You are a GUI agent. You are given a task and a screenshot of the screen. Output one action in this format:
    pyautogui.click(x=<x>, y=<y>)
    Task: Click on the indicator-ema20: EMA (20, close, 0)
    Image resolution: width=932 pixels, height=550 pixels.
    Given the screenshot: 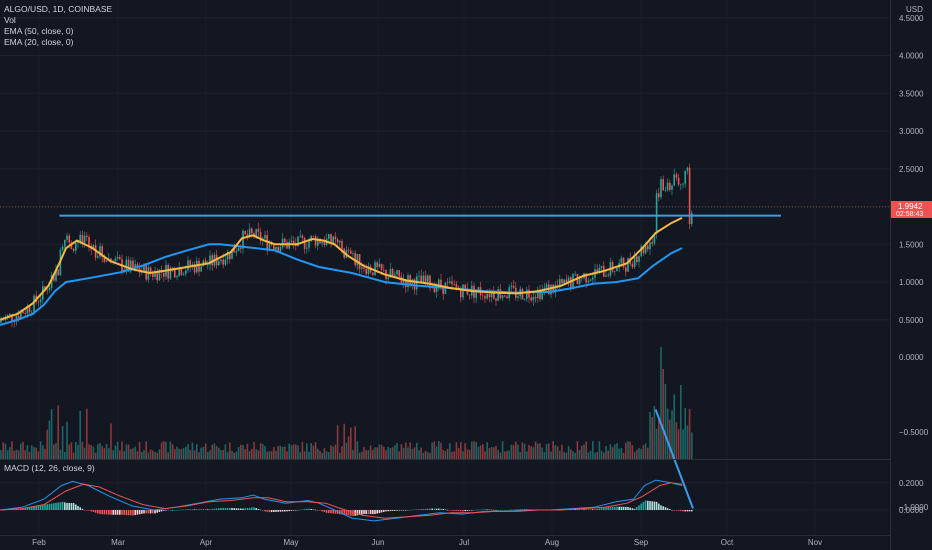 What is the action you would take?
    pyautogui.click(x=39, y=42)
    